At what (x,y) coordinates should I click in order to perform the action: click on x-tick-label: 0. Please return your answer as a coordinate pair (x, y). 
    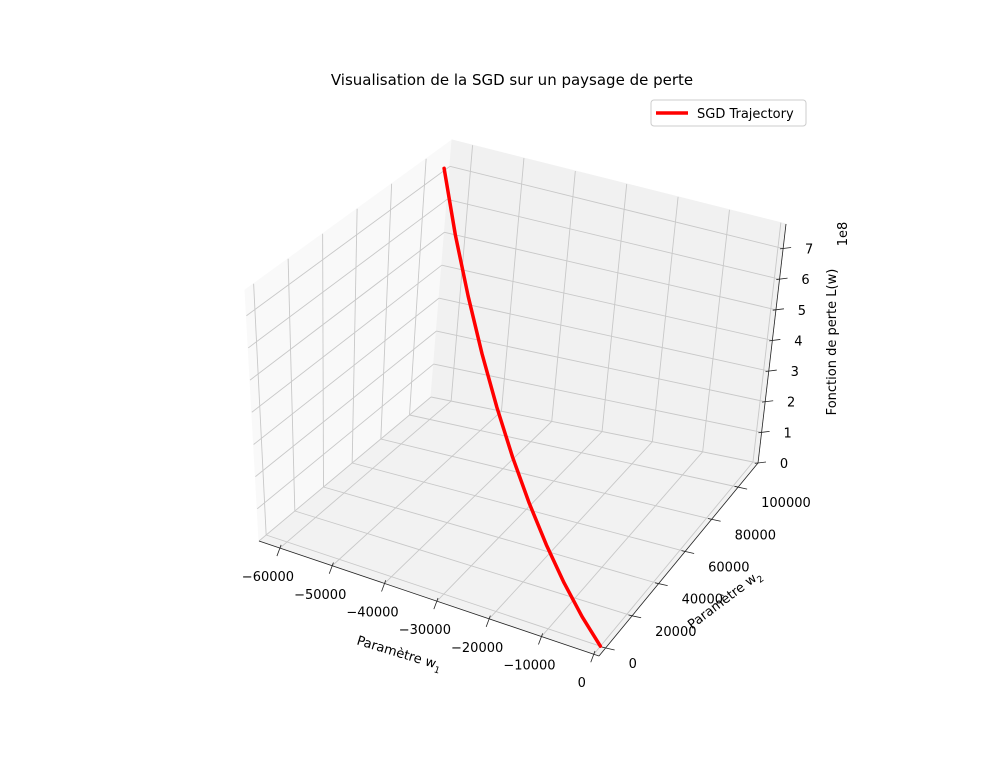
    Looking at the image, I should click on (582, 683).